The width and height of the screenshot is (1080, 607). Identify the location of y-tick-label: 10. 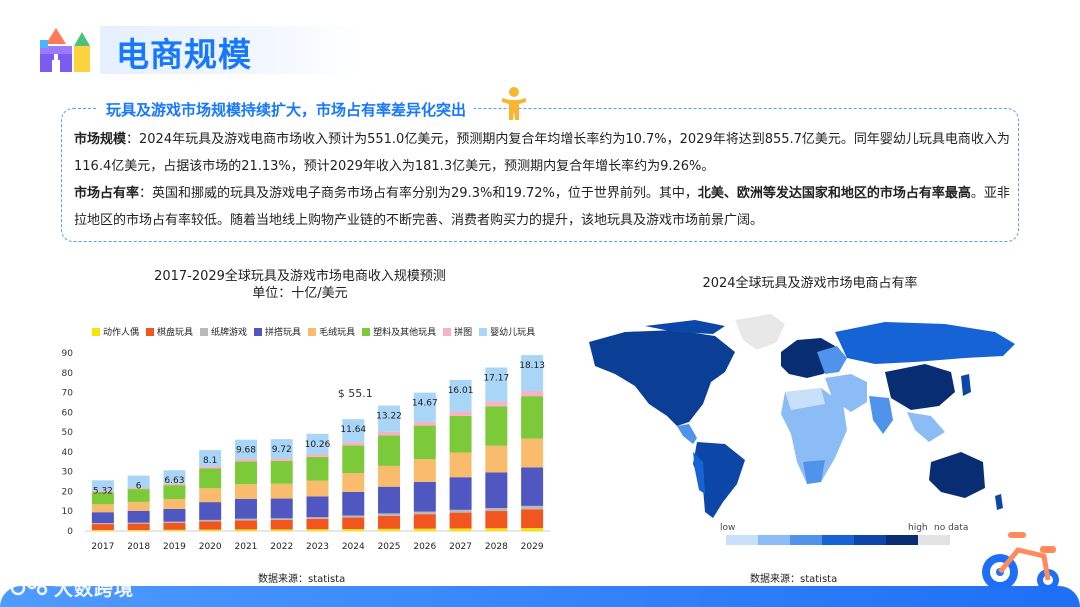
(68, 512).